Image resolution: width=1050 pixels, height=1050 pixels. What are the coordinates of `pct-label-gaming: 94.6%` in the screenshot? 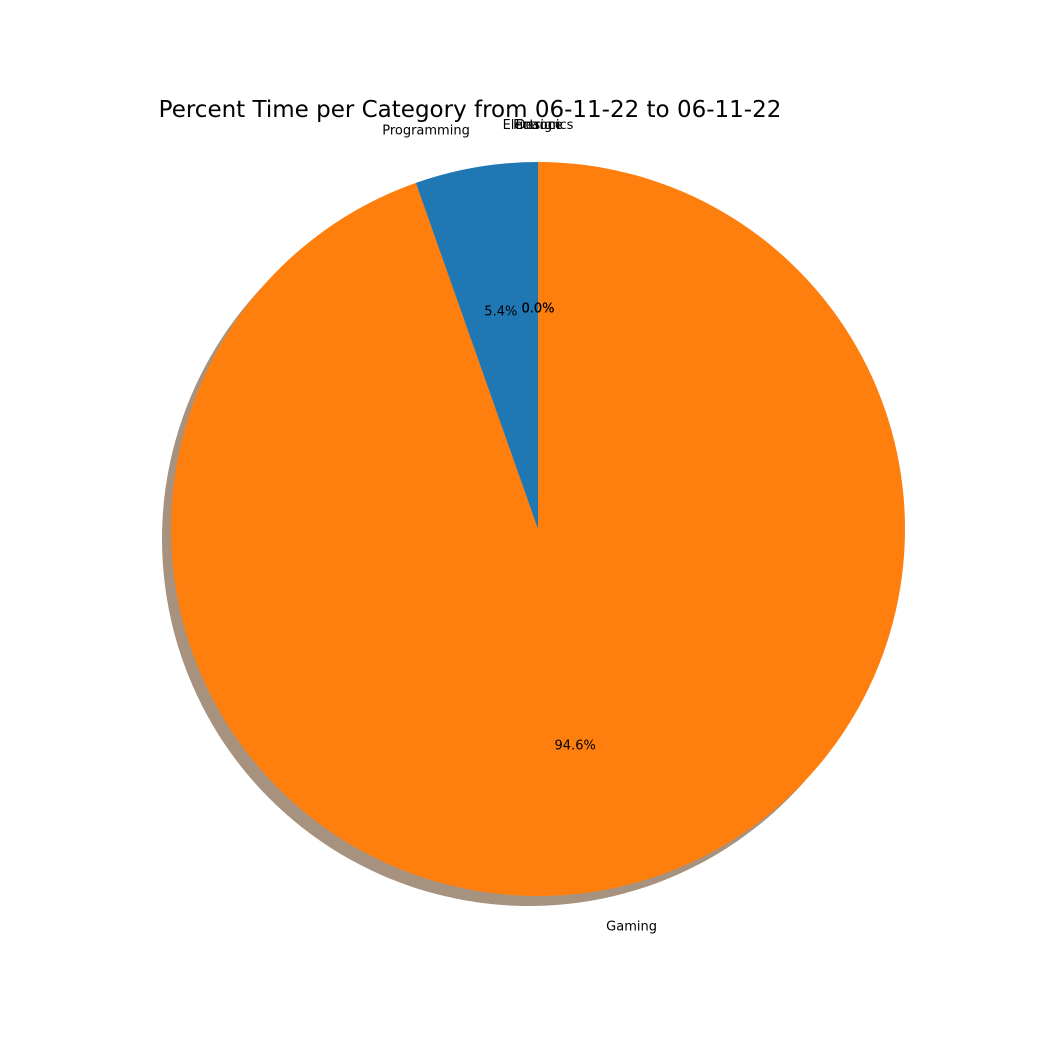 It's located at (575, 746).